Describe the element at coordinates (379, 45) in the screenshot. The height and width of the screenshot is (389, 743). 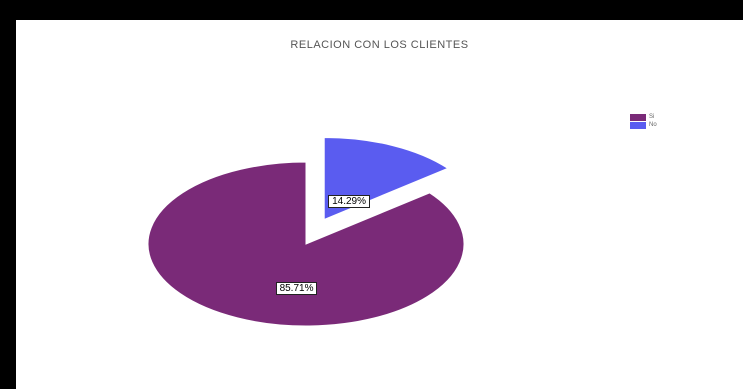
I see `chart-title: RELACION CON LOS CLIENTES` at that location.